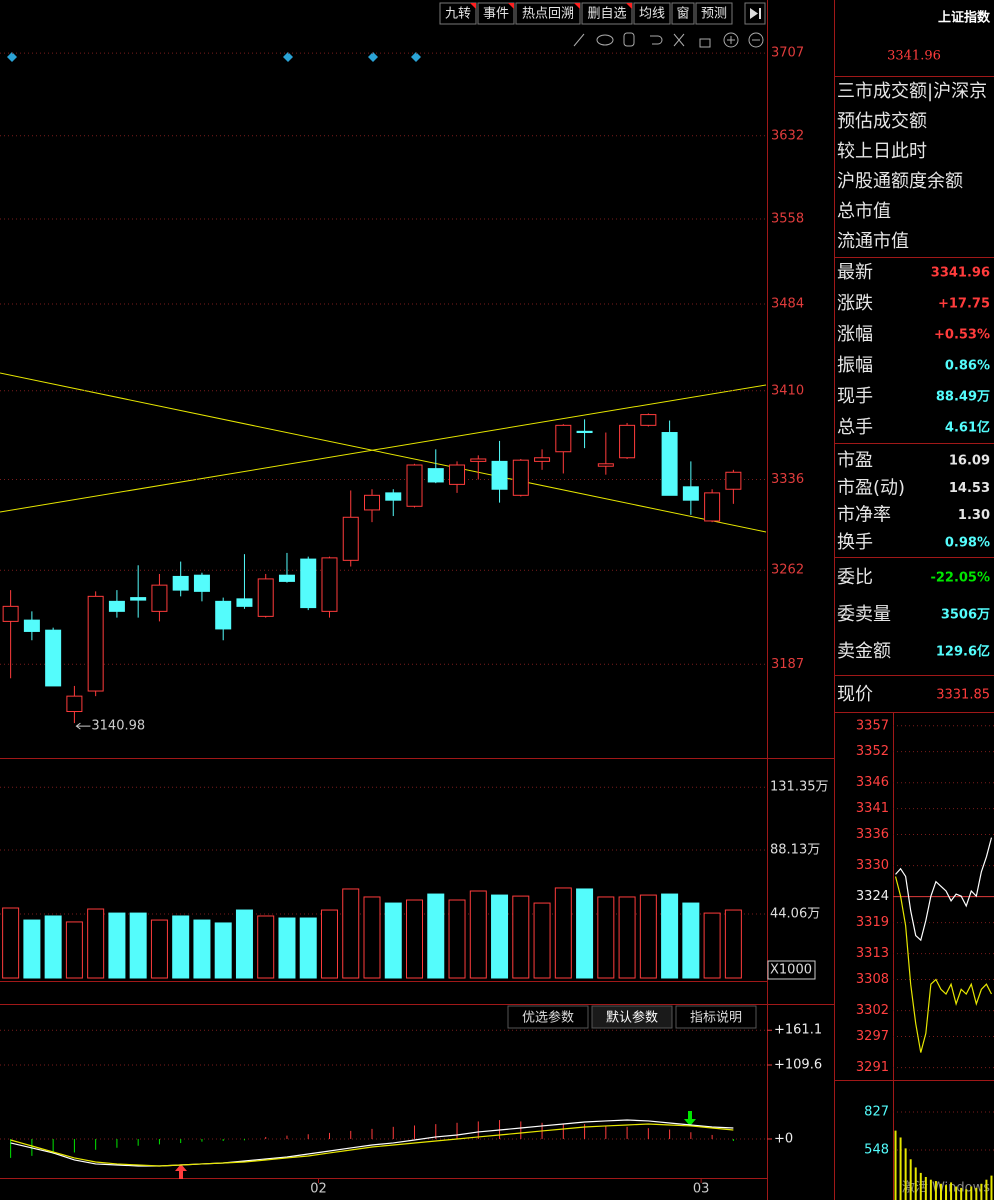 The image size is (994, 1200). I want to click on y-tick-label: 3291, so click(872, 1067).